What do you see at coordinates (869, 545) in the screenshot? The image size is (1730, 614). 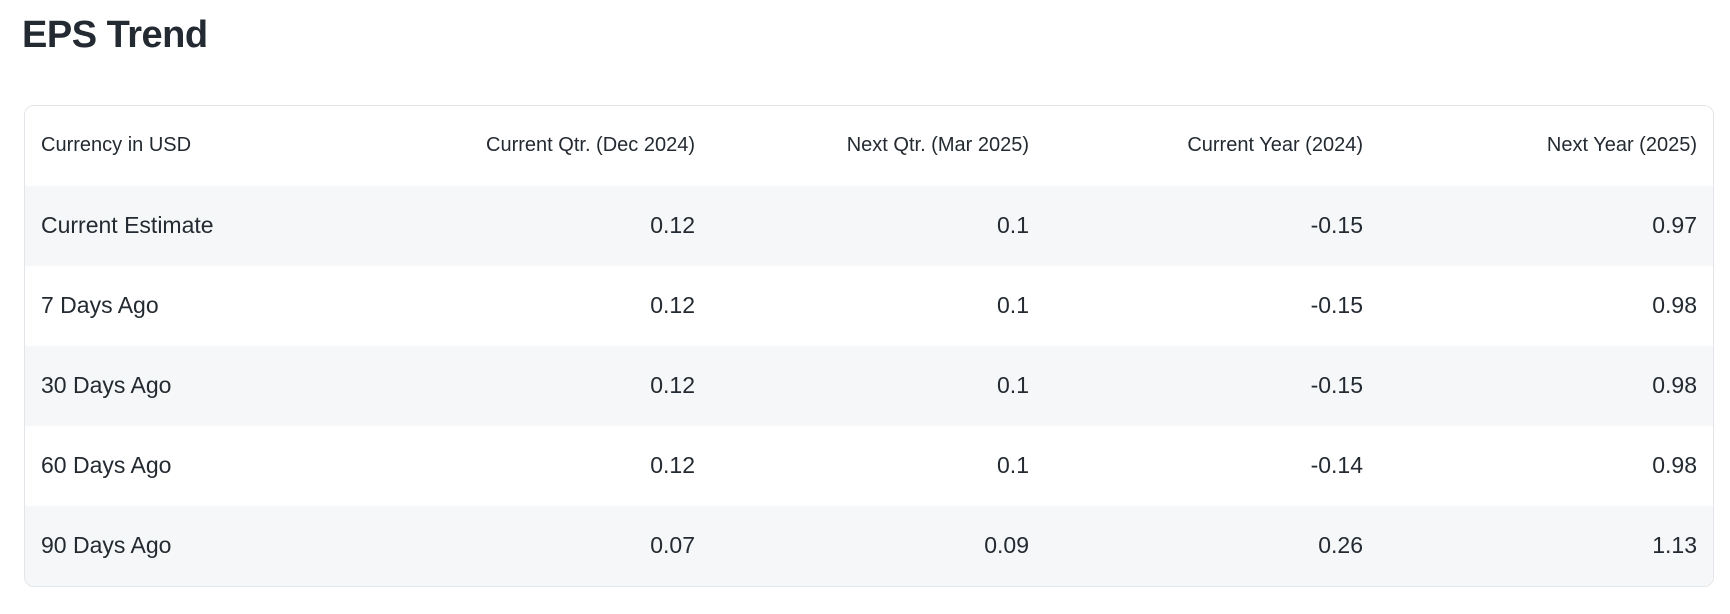 I see `table-row: 90 Days Ago 0.07 0.09 0.26 1.13` at bounding box center [869, 545].